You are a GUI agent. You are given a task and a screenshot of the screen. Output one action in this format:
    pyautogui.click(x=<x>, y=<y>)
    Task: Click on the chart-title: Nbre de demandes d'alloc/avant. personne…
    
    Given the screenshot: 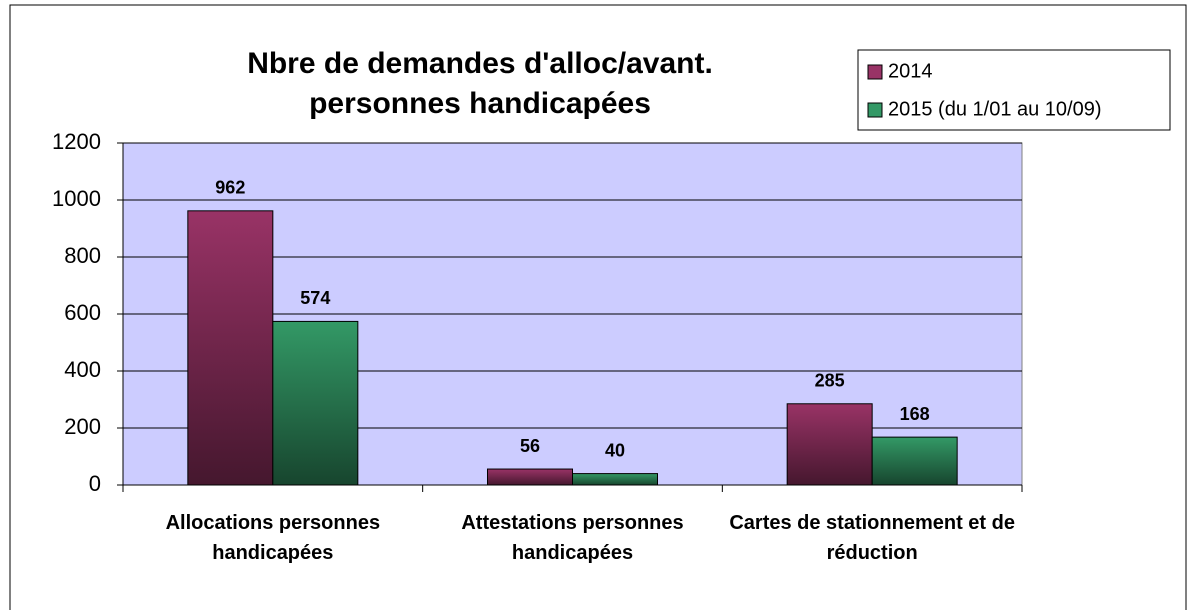 What is the action you would take?
    pyautogui.click(x=480, y=83)
    